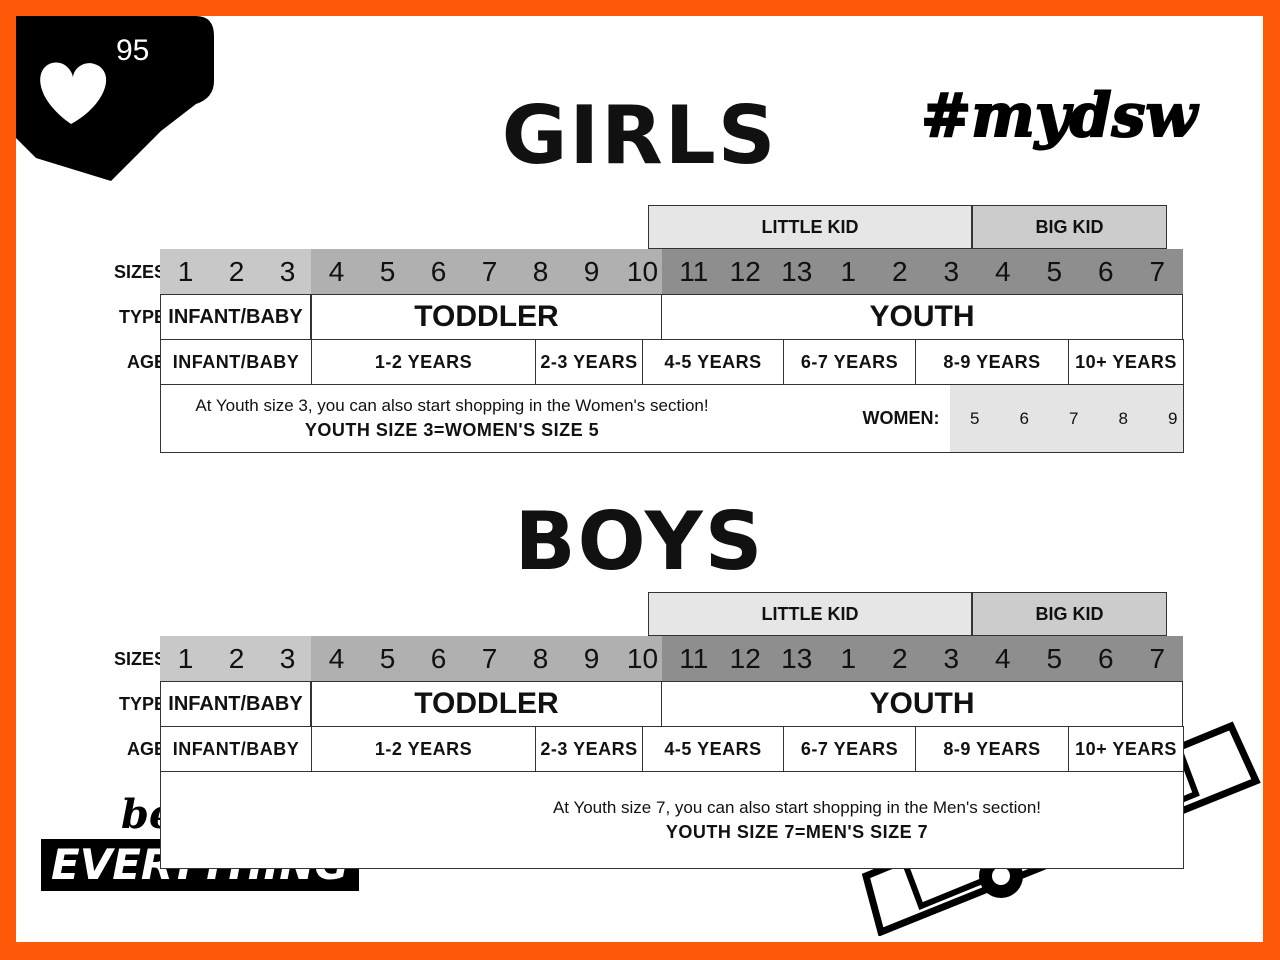 This screenshot has width=1280, height=960. I want to click on women-size-cell: 6, so click(1024, 418).